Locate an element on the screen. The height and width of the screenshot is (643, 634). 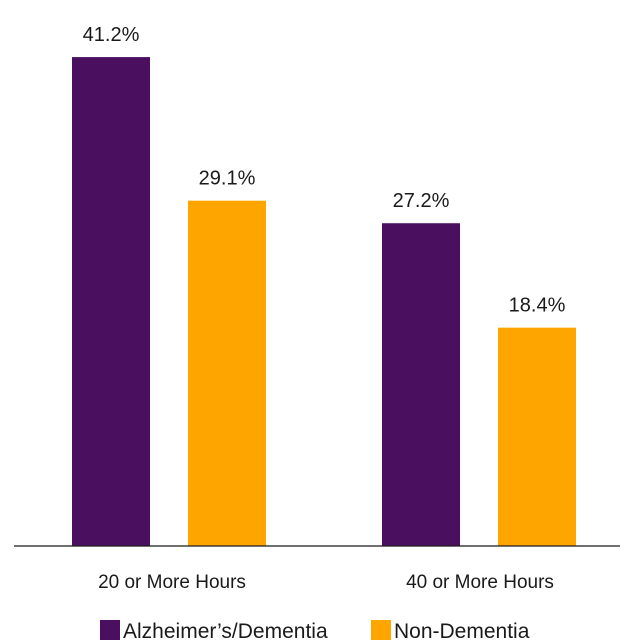
data-label: 18.4% is located at coordinates (537, 306).